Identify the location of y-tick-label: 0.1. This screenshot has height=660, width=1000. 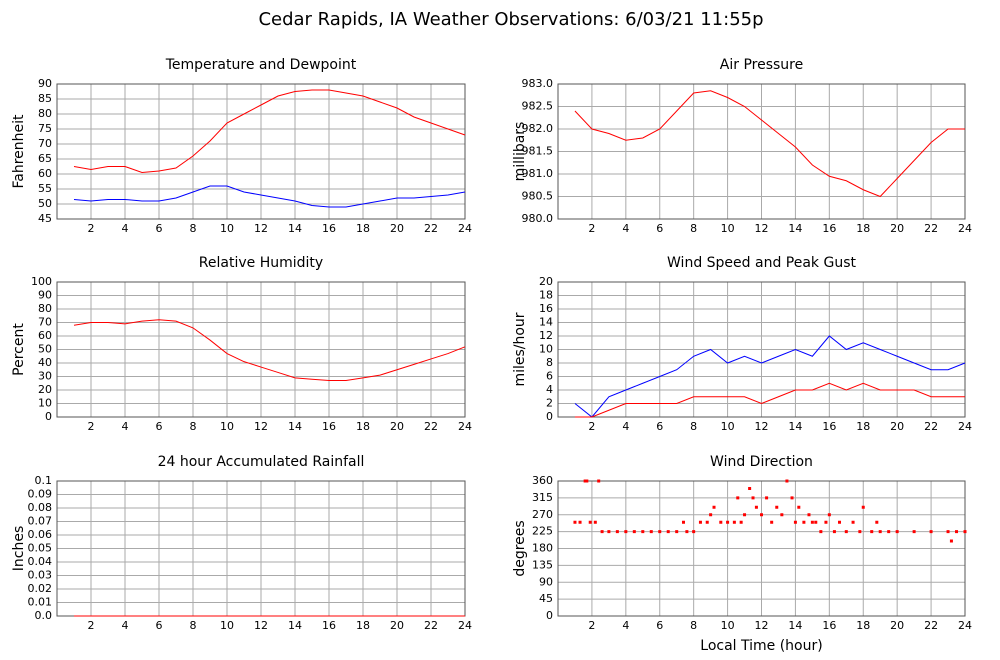
(44, 480).